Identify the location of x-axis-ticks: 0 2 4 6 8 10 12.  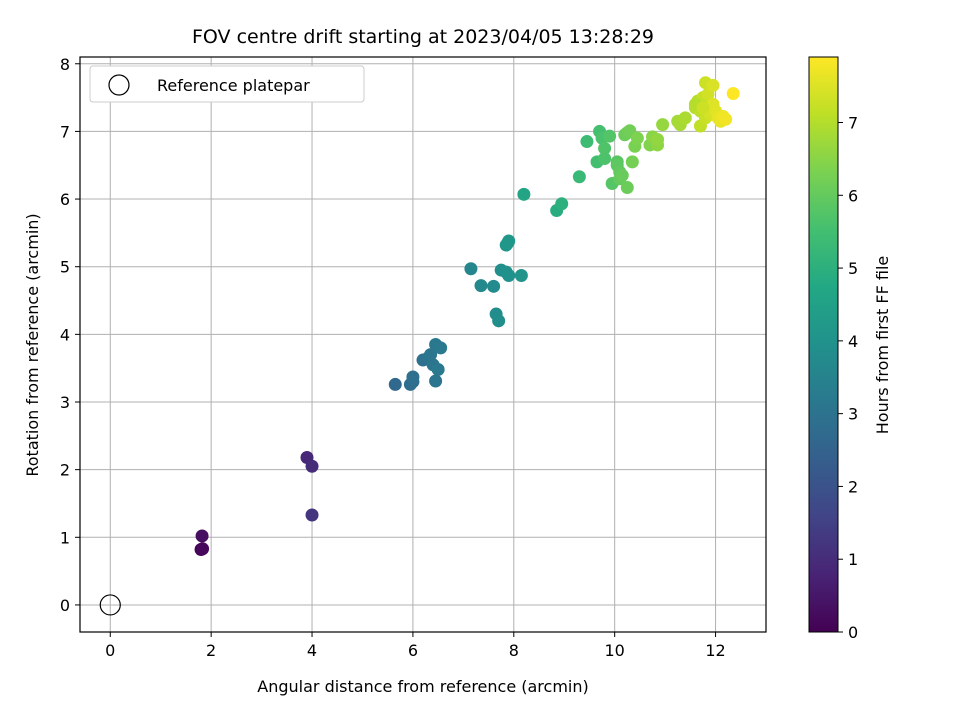
(415, 646).